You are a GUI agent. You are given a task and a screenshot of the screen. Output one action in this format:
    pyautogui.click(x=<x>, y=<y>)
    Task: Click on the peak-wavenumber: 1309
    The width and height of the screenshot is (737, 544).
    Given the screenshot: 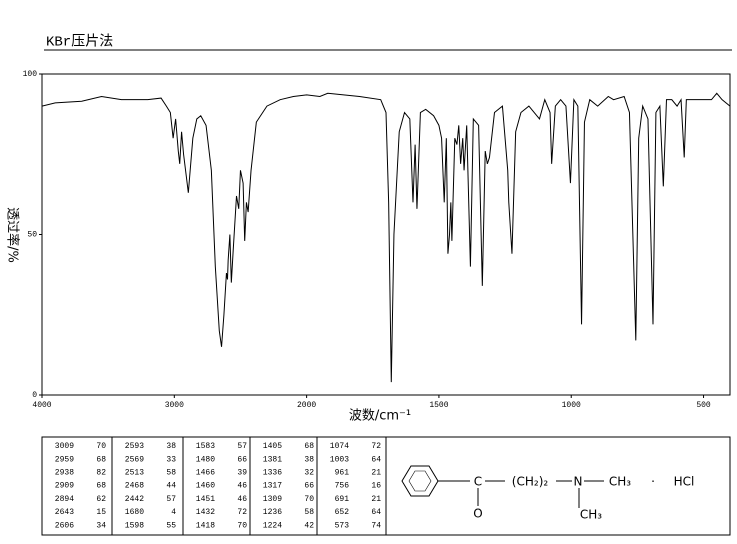 What is the action you would take?
    pyautogui.click(x=272, y=499)
    